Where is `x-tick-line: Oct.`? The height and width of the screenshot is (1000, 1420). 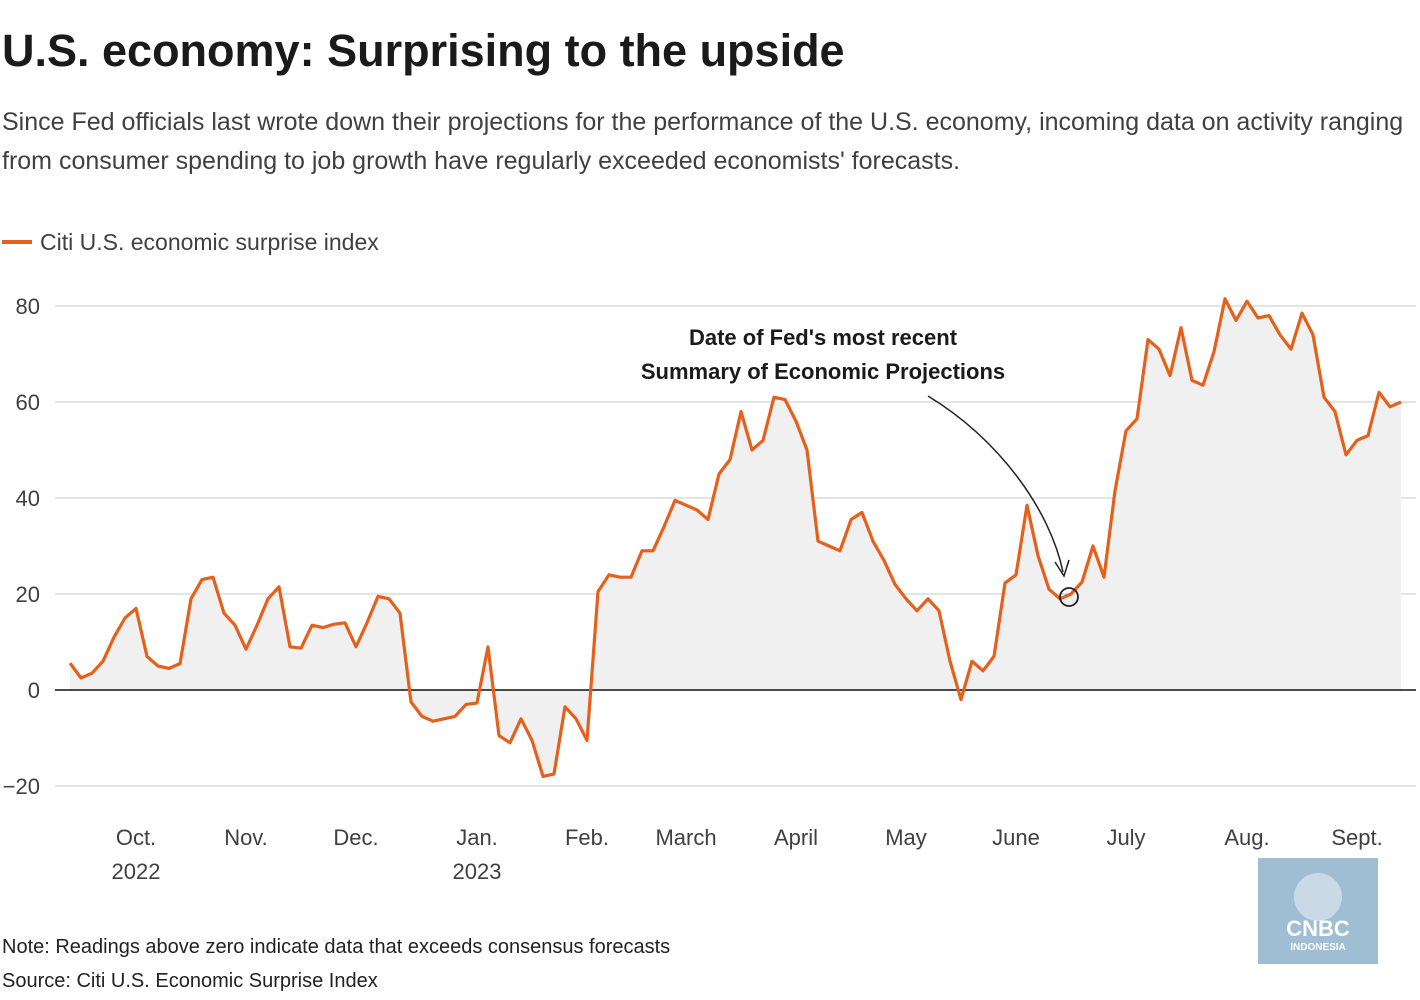 x-tick-line: Oct. is located at coordinates (136, 837).